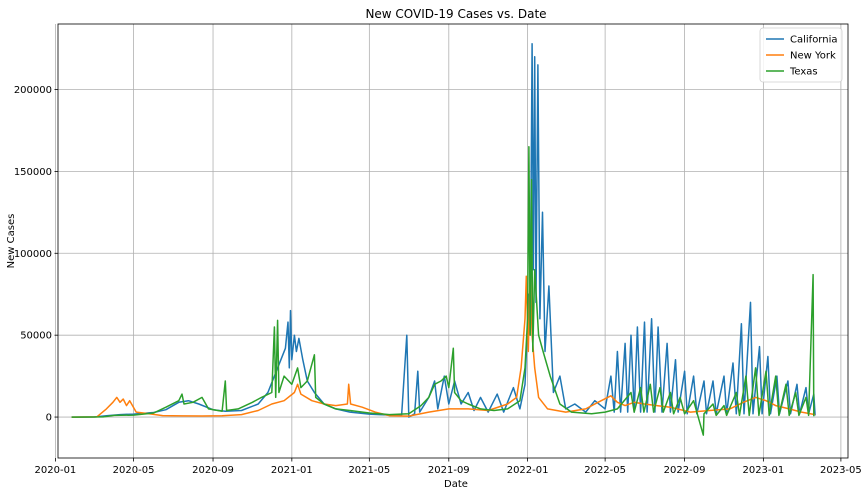 The width and height of the screenshot is (864, 500). Describe the element at coordinates (803, 72) in the screenshot. I see `legend-label: Texas` at that location.